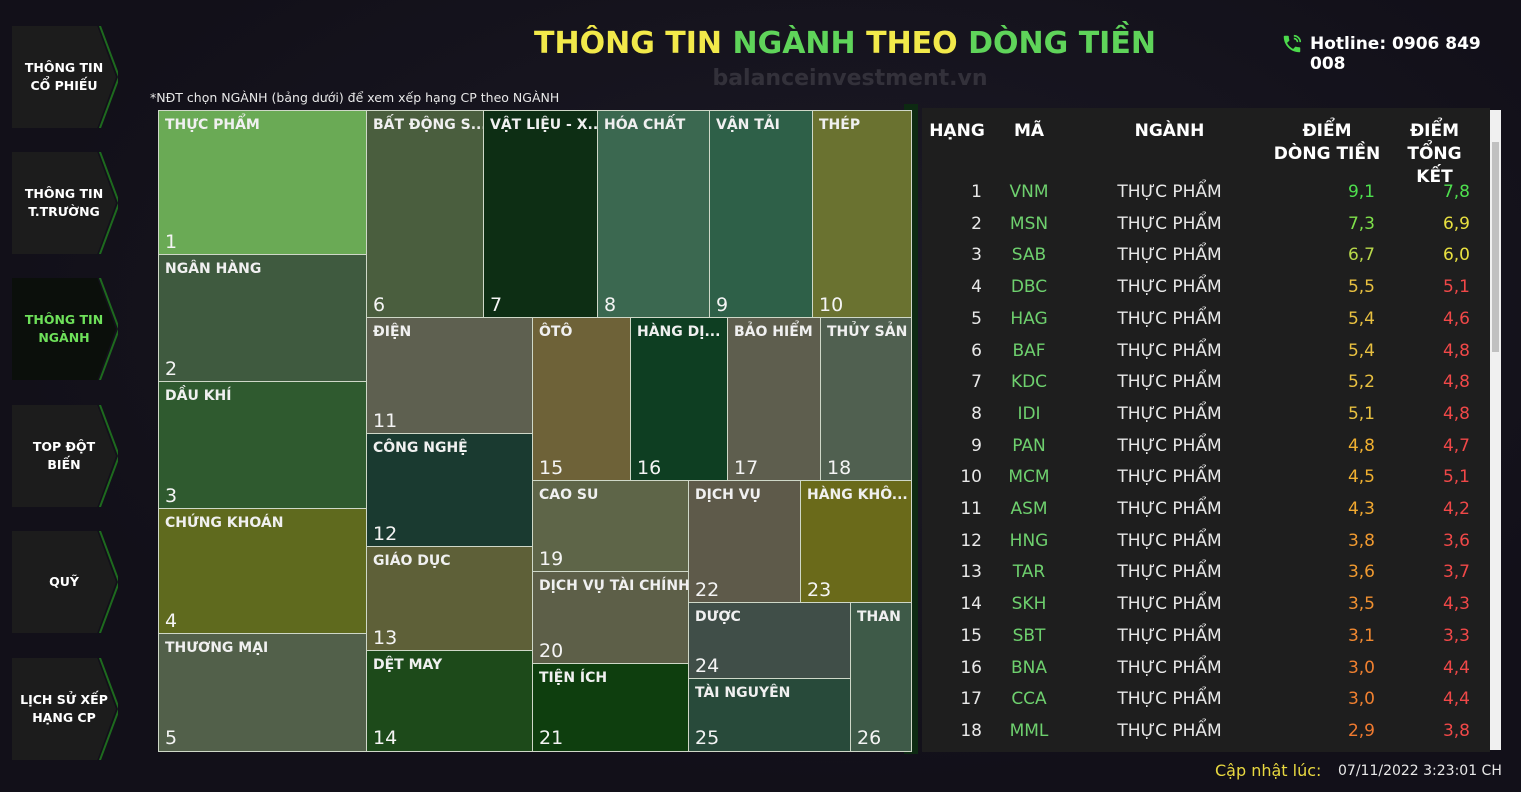 The width and height of the screenshot is (1521, 792). Describe the element at coordinates (64, 709) in the screenshot. I see `nav-button: LỊCH SỬ XẾP HẠNG CP` at that location.